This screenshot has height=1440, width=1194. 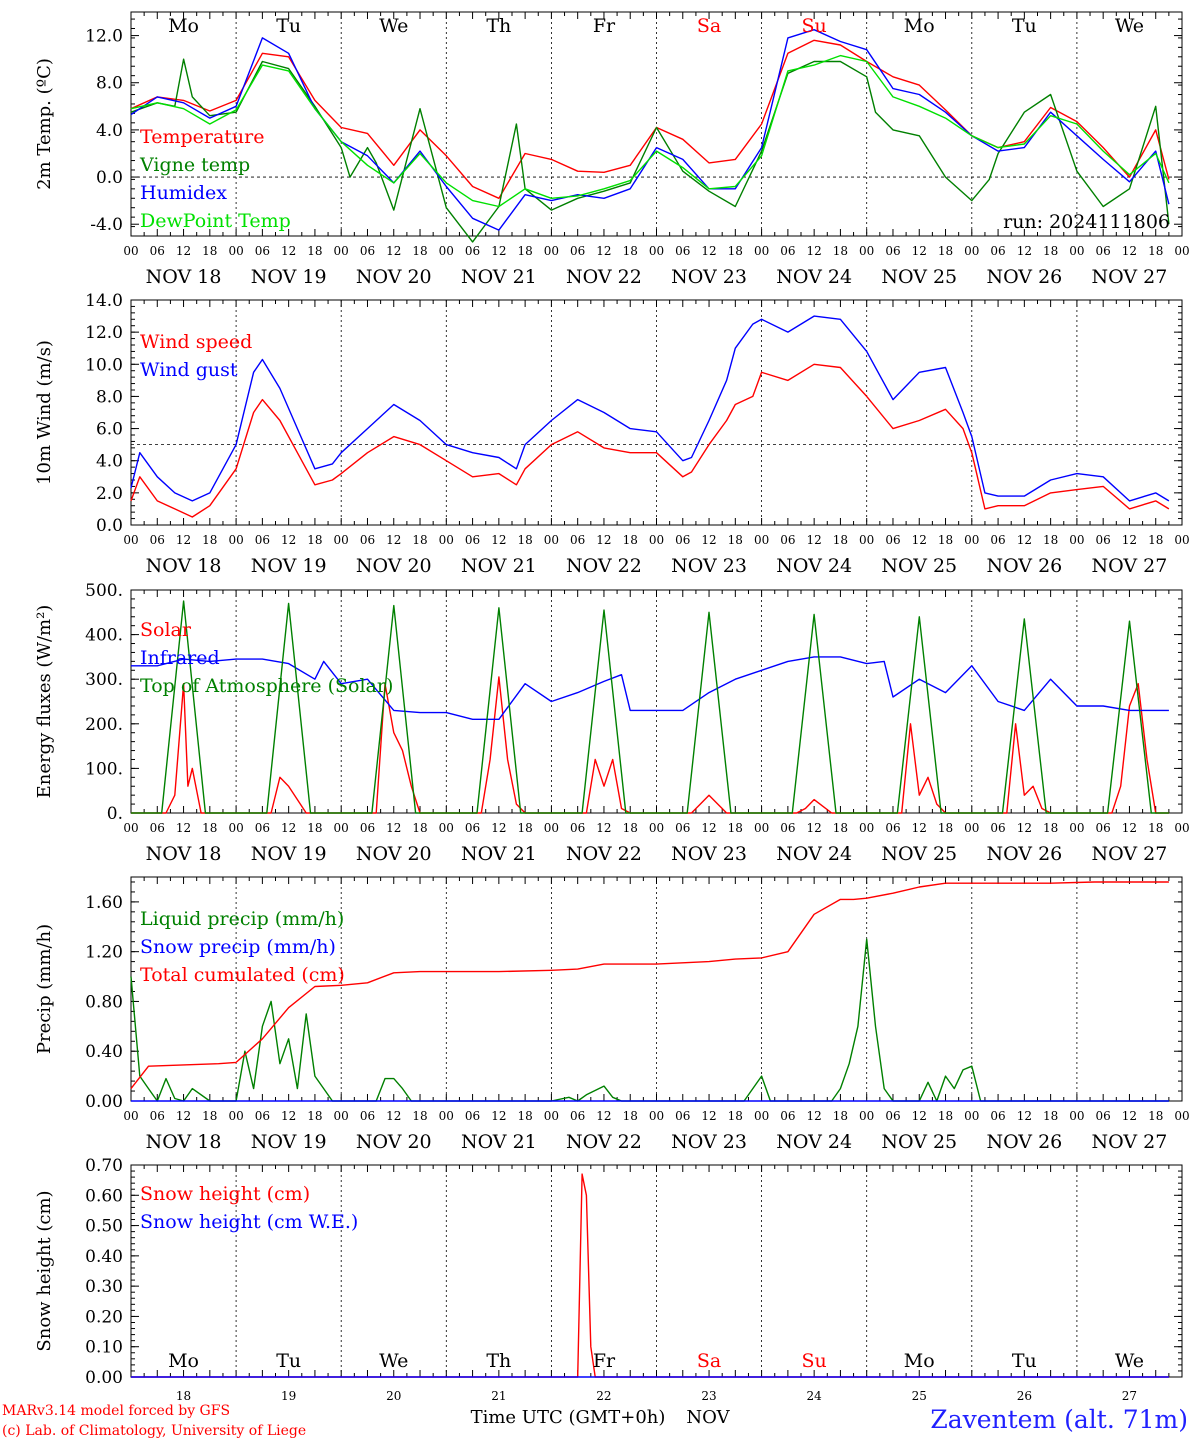 What do you see at coordinates (814, 277) in the screenshot?
I see `date-label: NOV 24` at bounding box center [814, 277].